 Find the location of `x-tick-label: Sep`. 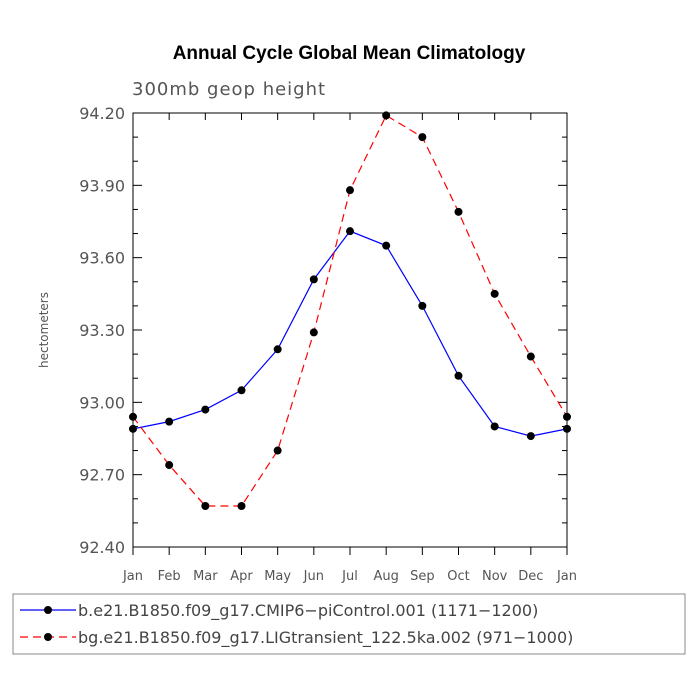

x-tick-label: Sep is located at coordinates (422, 576).